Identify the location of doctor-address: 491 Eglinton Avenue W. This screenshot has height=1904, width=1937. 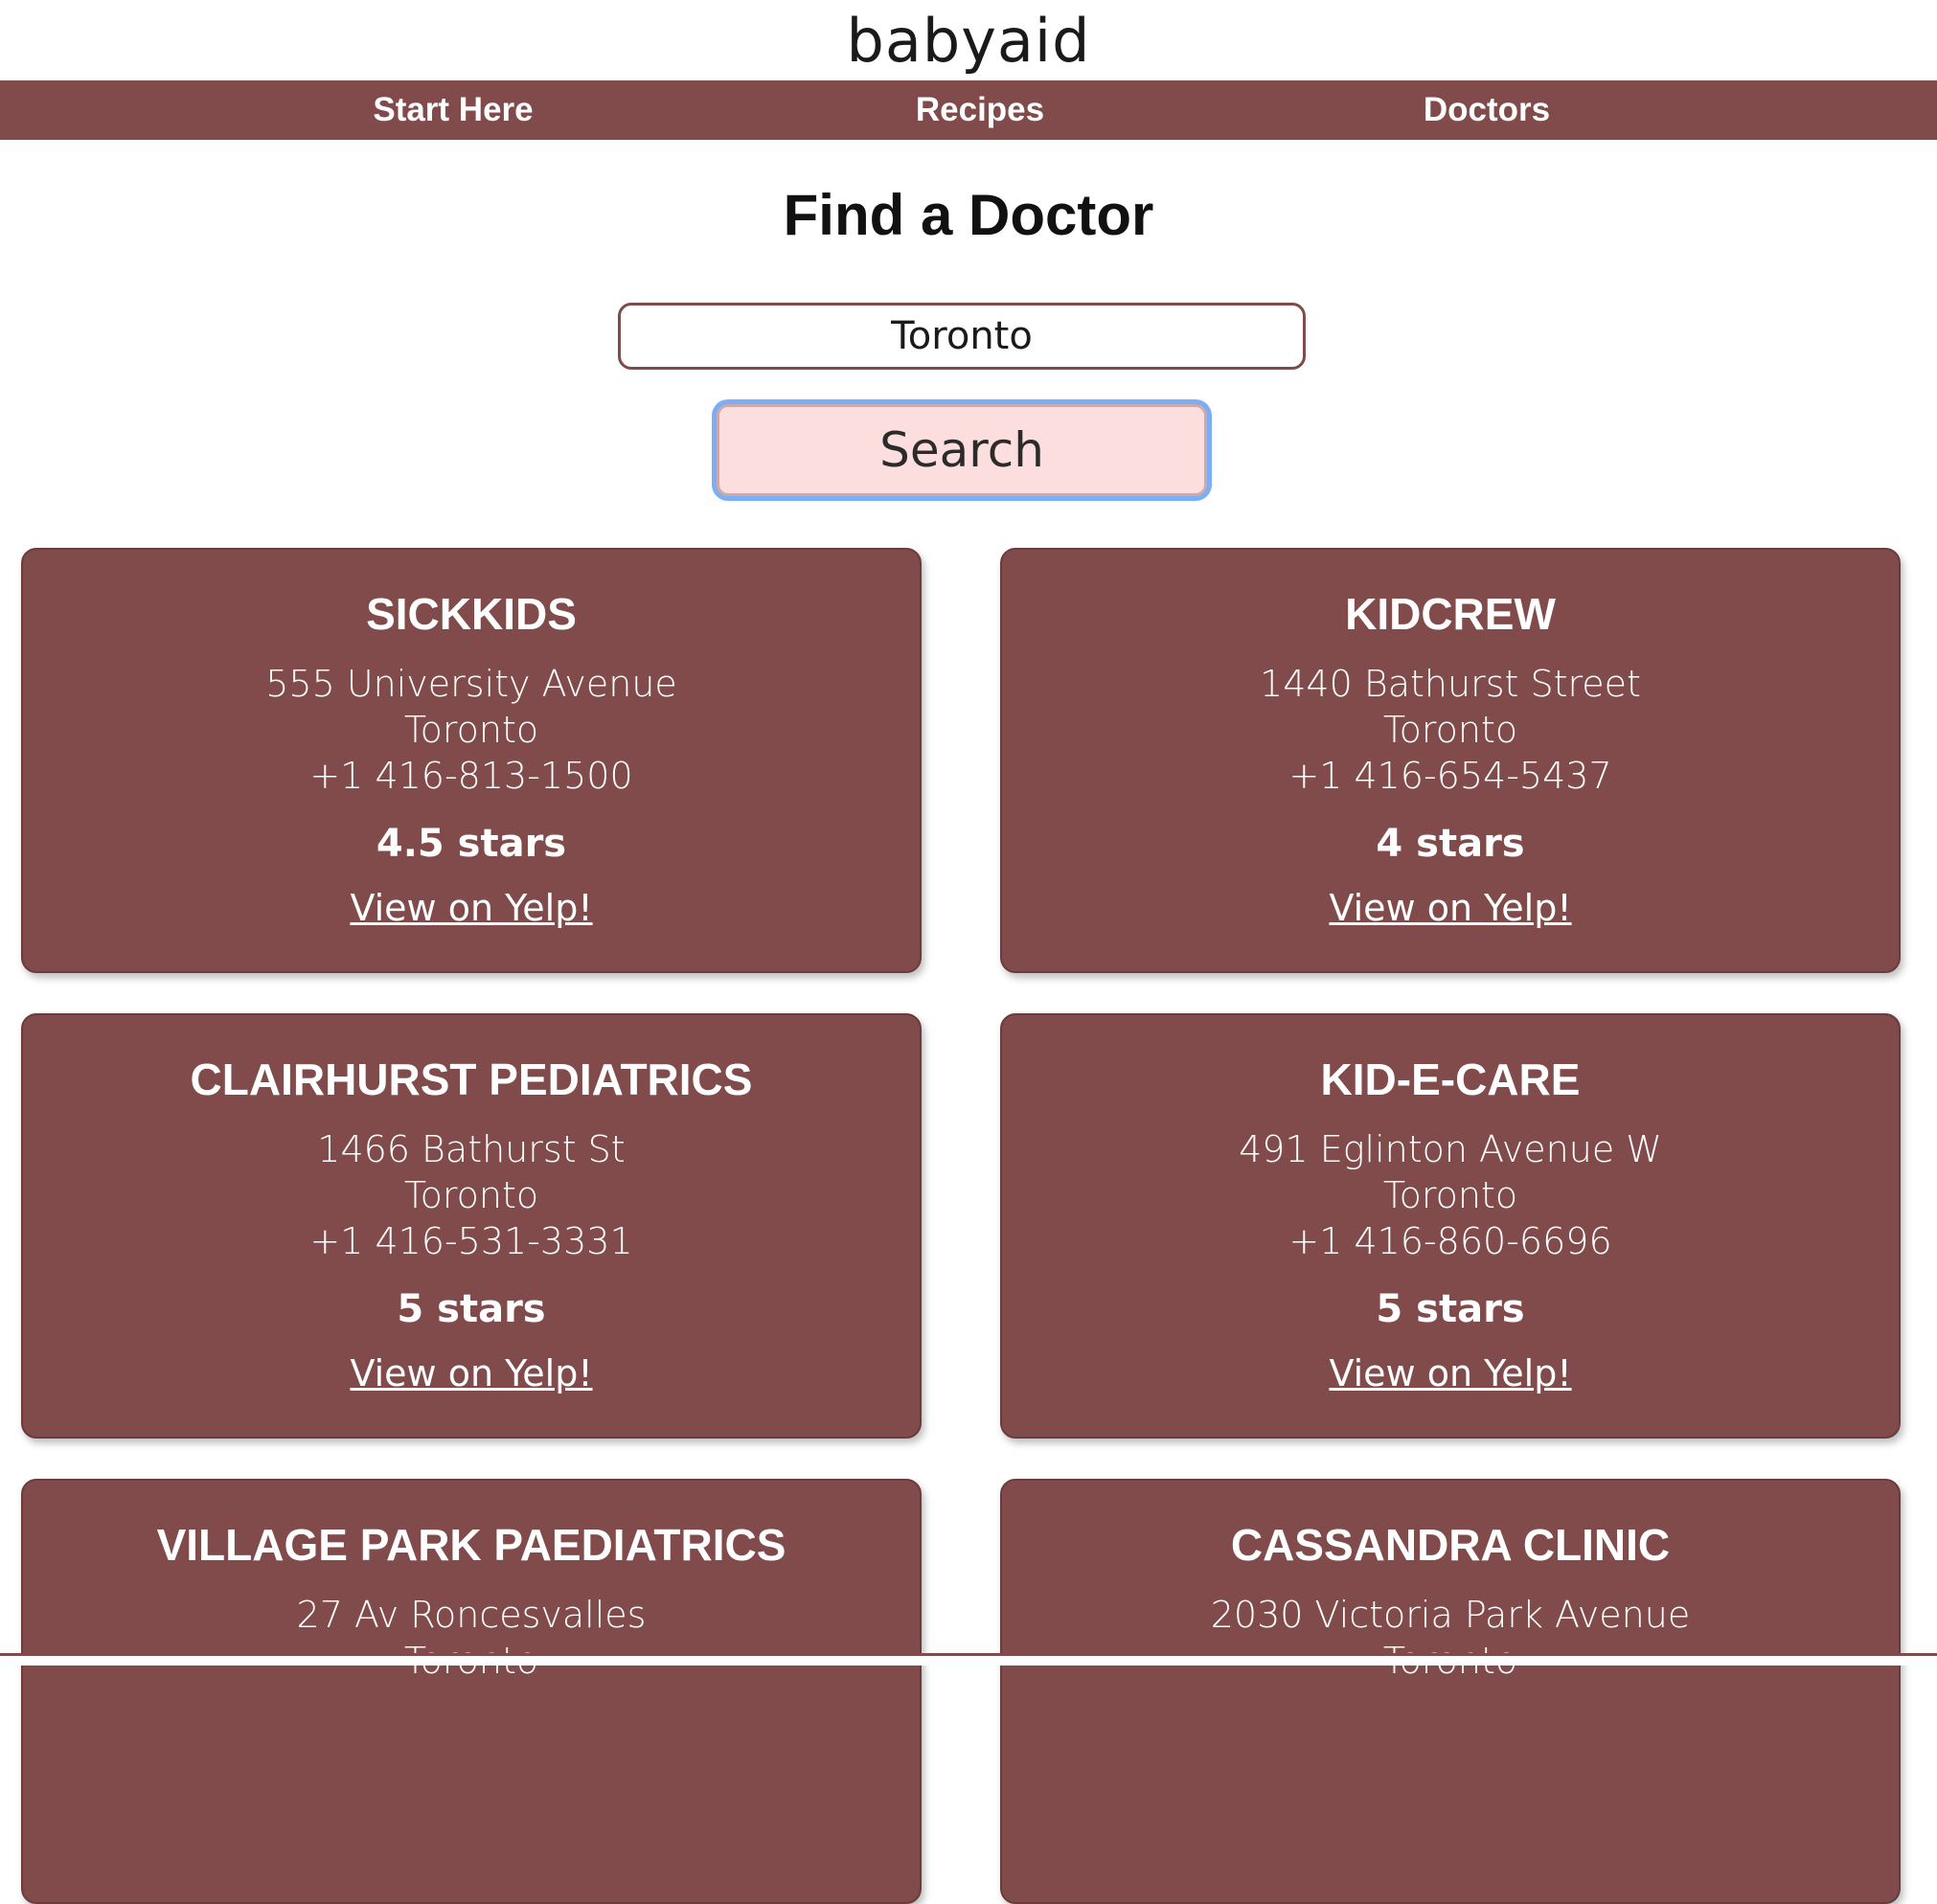
(1450, 1149).